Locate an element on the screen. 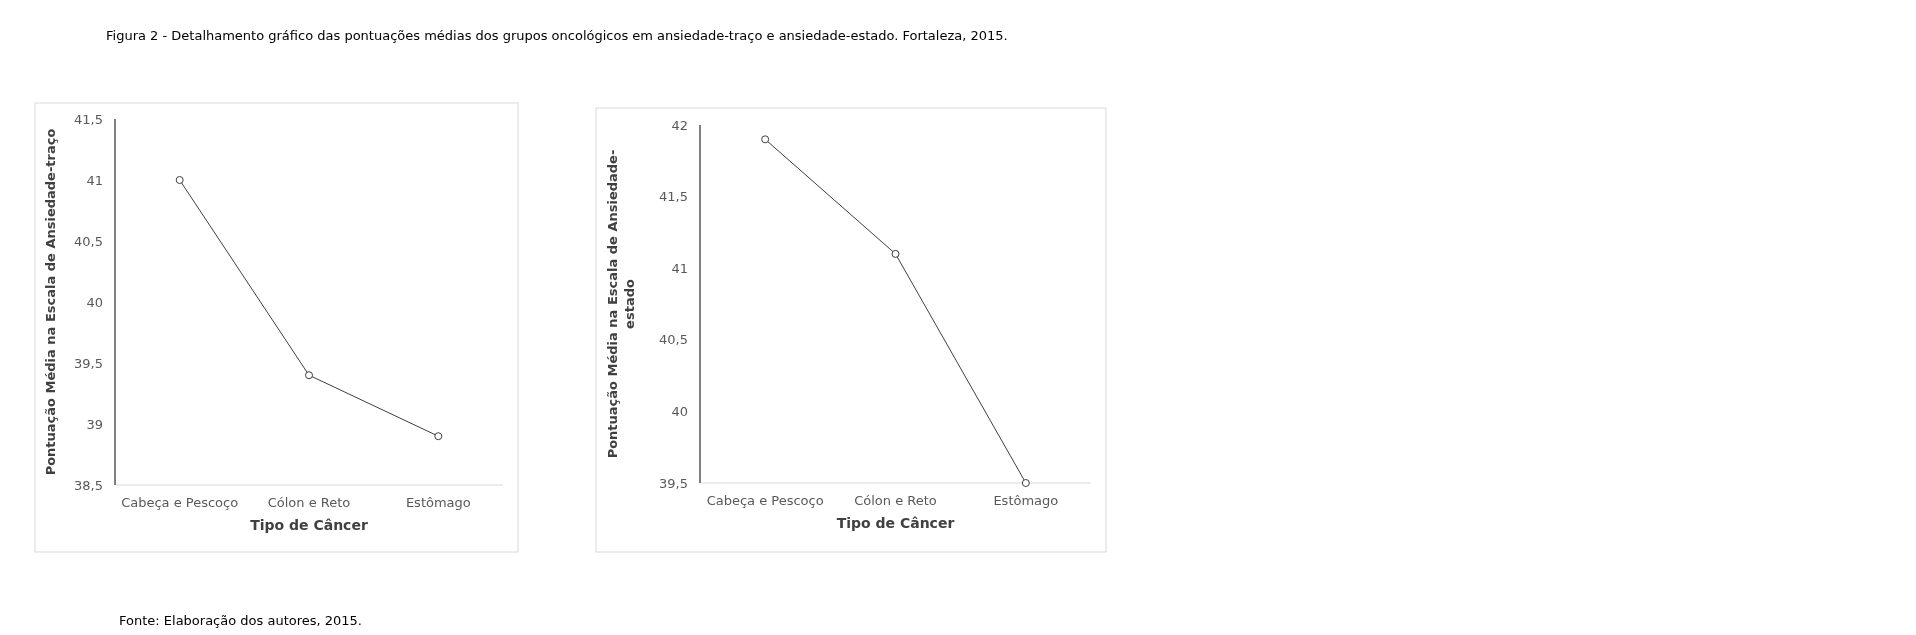  y-tick-label: 38,5 is located at coordinates (88, 485).